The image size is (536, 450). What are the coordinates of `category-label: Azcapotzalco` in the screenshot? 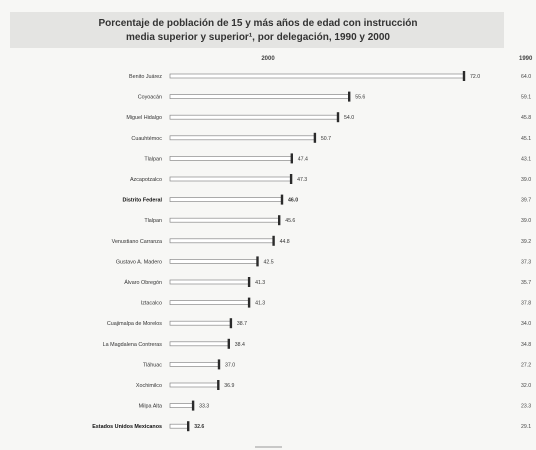 It's located at (146, 180).